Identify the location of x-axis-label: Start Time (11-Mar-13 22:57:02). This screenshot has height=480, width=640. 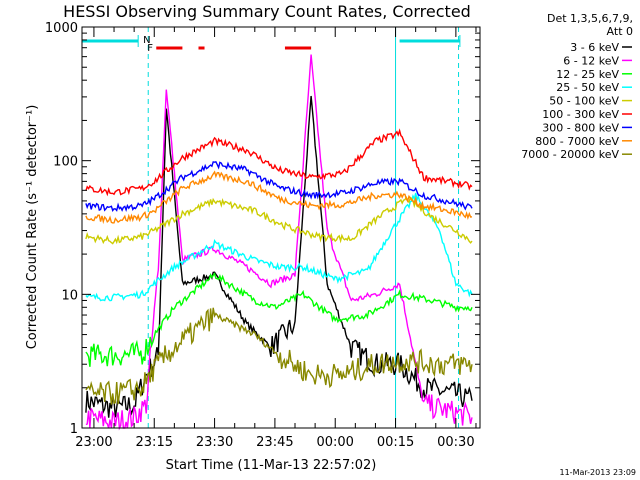
(271, 465).